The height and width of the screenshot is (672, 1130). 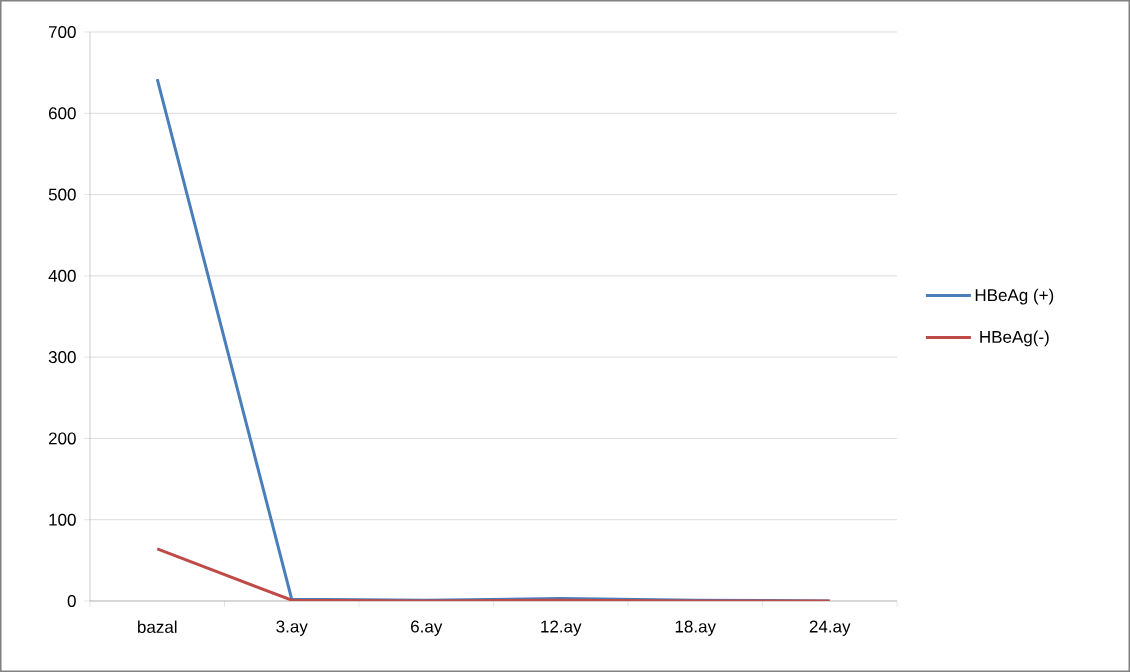 I want to click on legend-label: HBeAg(-), so click(x=1014, y=338).